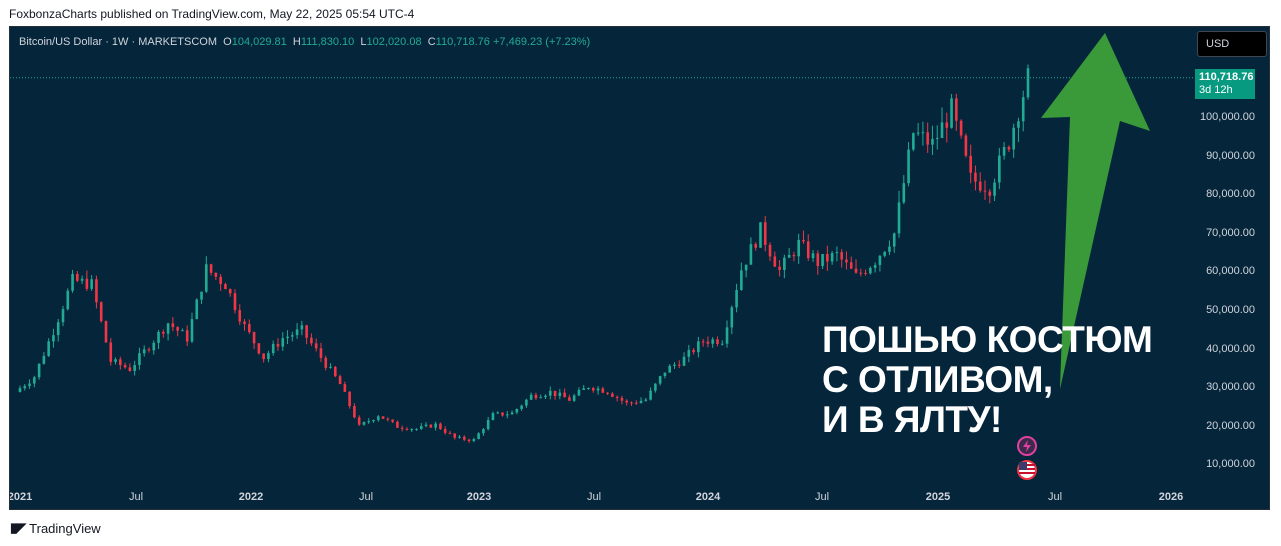 Image resolution: width=1281 pixels, height=546 pixels. Describe the element at coordinates (1232, 44) in the screenshot. I see `currency-button: USD` at that location.